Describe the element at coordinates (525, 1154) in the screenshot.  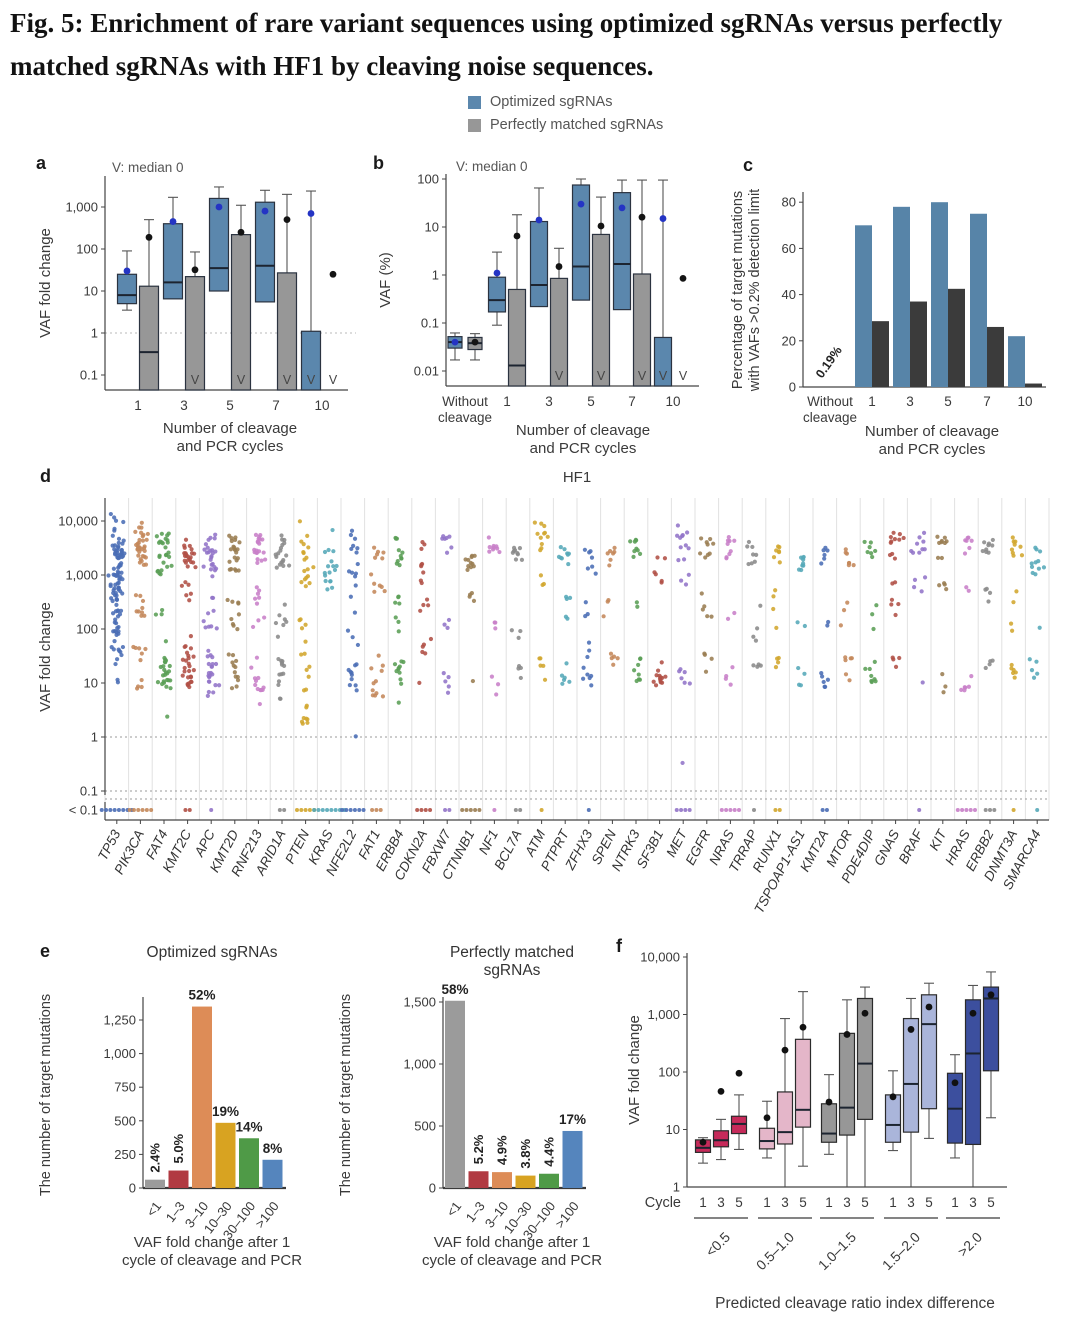
I see `svg-text: 3.8%` at that location.